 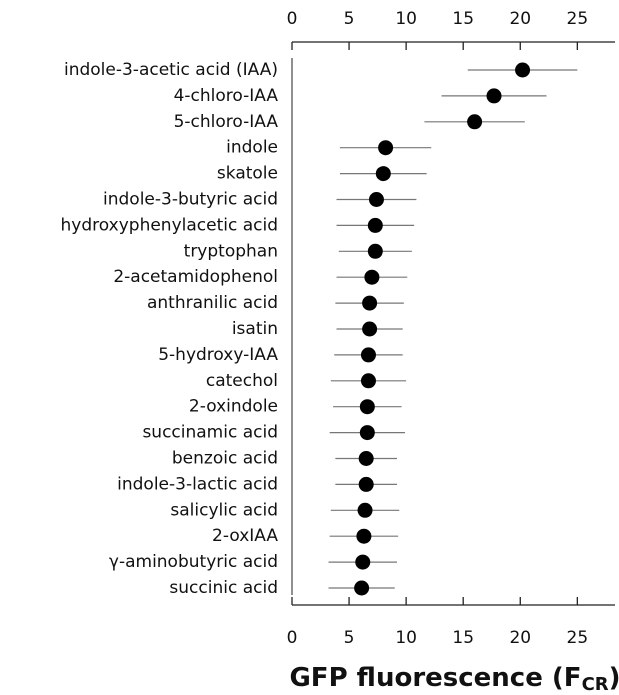 I want to click on x-axis-label-suffix: ), so click(x=614, y=678).